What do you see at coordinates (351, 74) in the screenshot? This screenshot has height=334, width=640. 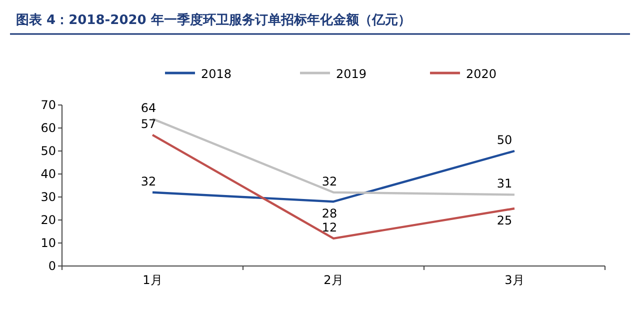 I see `legend-label: 2019` at bounding box center [351, 74].